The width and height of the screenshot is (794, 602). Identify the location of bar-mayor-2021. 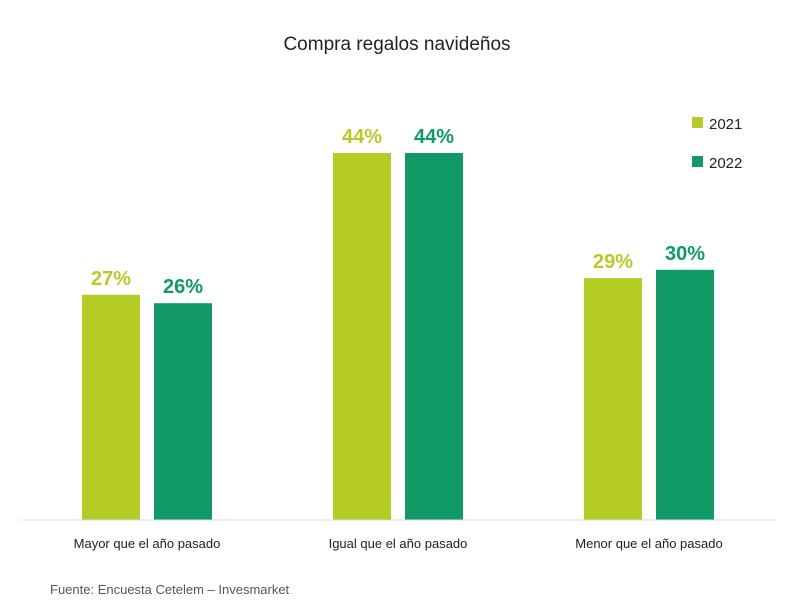
(111, 407).